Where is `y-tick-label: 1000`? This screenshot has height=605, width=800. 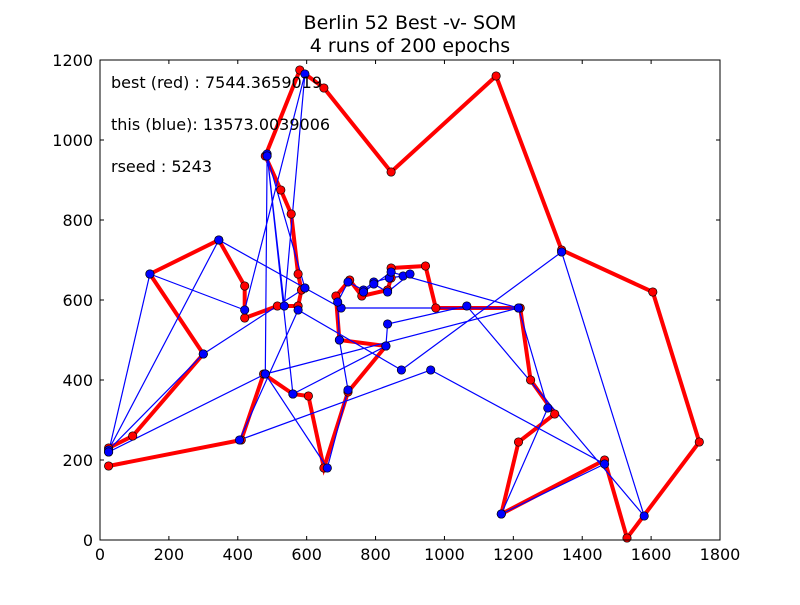
y-tick-label: 1000 is located at coordinates (72, 140).